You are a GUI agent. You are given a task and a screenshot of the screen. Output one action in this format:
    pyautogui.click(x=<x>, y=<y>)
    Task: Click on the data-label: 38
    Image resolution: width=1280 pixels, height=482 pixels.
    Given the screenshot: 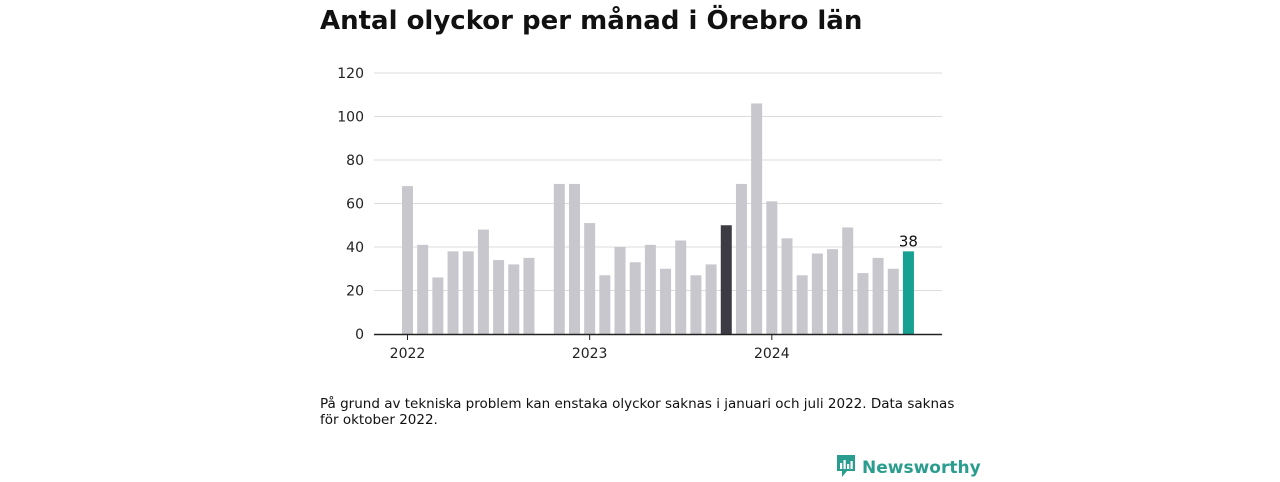 What is the action you would take?
    pyautogui.click(x=908, y=241)
    